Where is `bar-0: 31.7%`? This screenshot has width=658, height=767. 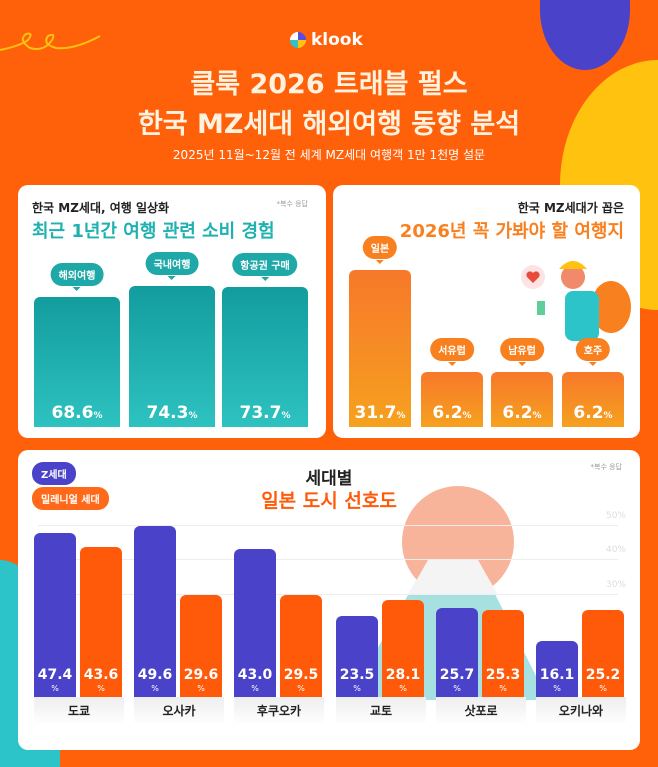
bar-0: 31.7% is located at coordinates (380, 348).